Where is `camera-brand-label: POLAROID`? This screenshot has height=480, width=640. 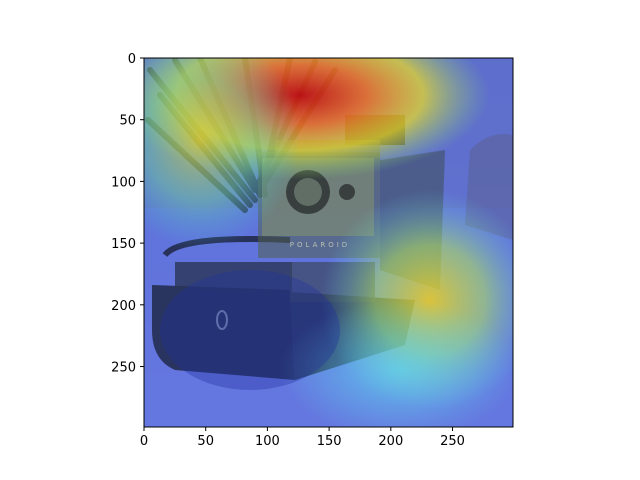 camera-brand-label: POLAROID is located at coordinates (320, 245).